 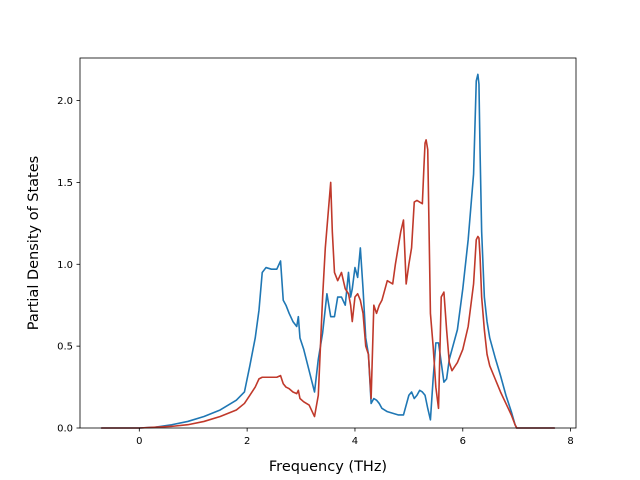 I want to click on y-tick-label: 0.0, so click(x=65, y=429).